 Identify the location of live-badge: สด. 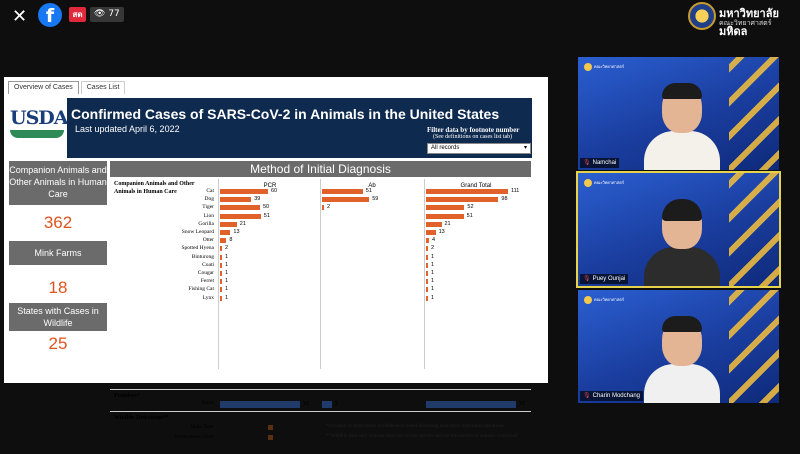
(77, 14).